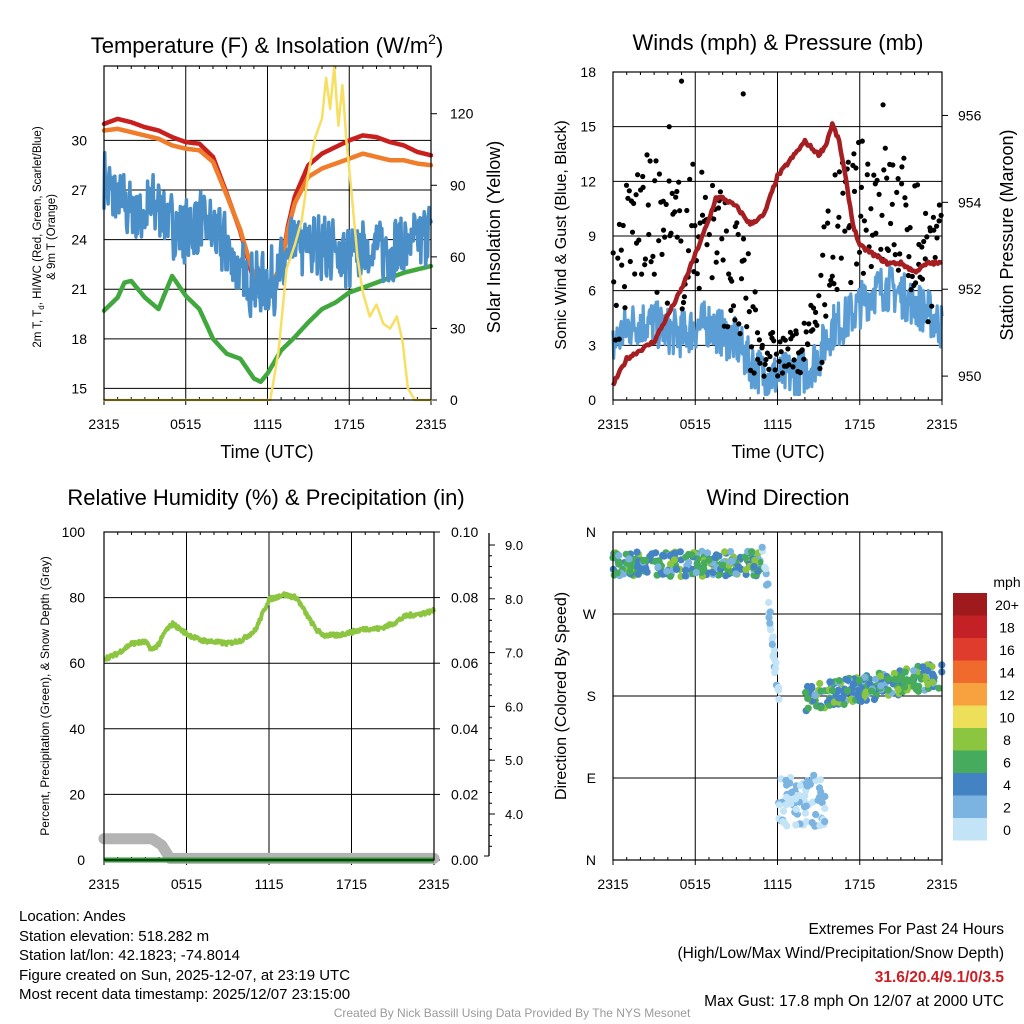  Describe the element at coordinates (778, 42) in the screenshot. I see `winds-title: Winds (mph) & Pressure (mb)` at that location.